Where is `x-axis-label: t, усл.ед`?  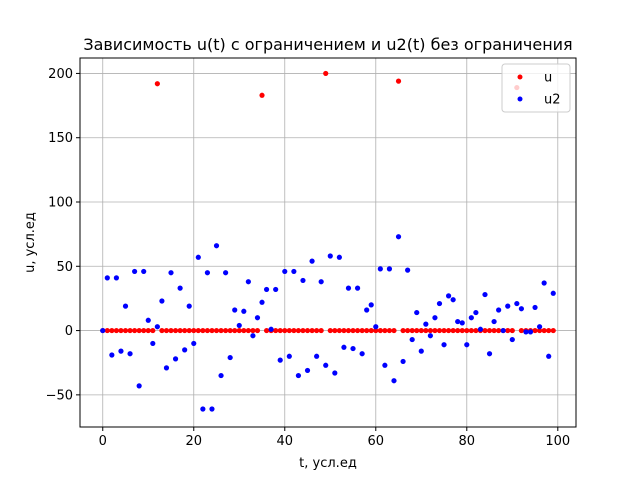
x-axis-label: t, усл.ед is located at coordinates (328, 463).